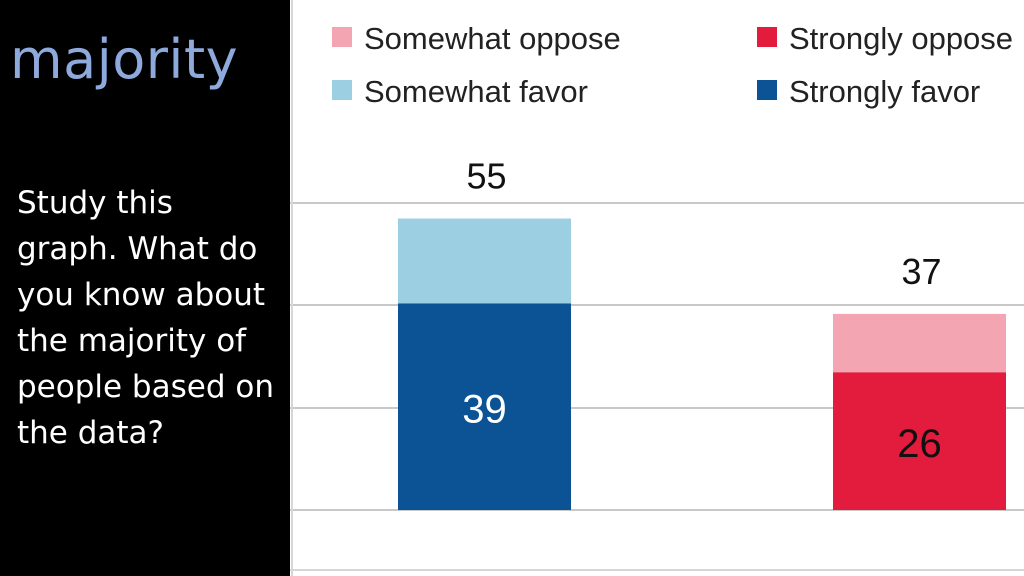 The height and width of the screenshot is (576, 1024). I want to click on bar-1-total-label: 37, so click(921, 271).